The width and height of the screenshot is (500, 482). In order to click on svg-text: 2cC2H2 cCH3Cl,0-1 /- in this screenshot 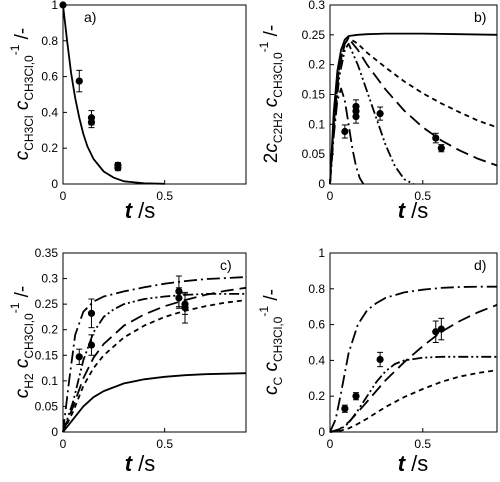, I will do `click(271, 94)`.